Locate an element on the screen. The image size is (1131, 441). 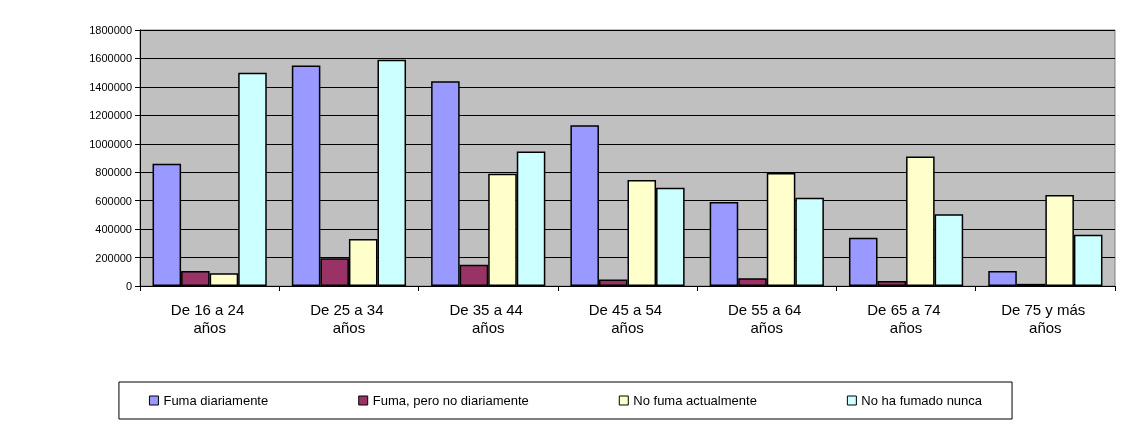
x-tick-label: De 16 a 24 años is located at coordinates (209, 318).